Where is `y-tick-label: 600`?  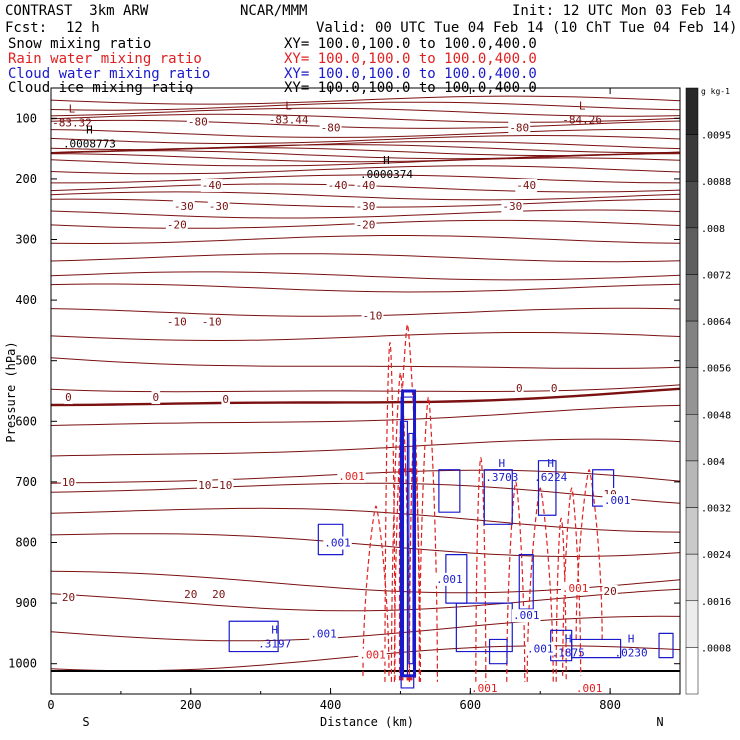
y-tick-label: 600 is located at coordinates (26, 421).